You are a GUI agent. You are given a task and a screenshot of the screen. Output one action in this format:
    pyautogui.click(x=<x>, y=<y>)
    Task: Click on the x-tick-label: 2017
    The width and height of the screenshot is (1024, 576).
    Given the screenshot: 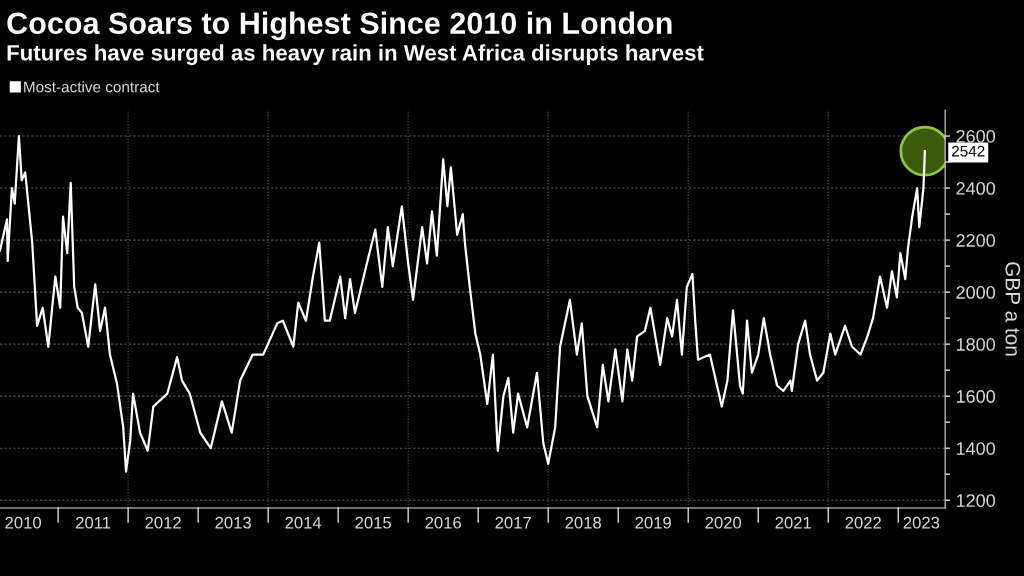 What is the action you would take?
    pyautogui.click(x=513, y=522)
    